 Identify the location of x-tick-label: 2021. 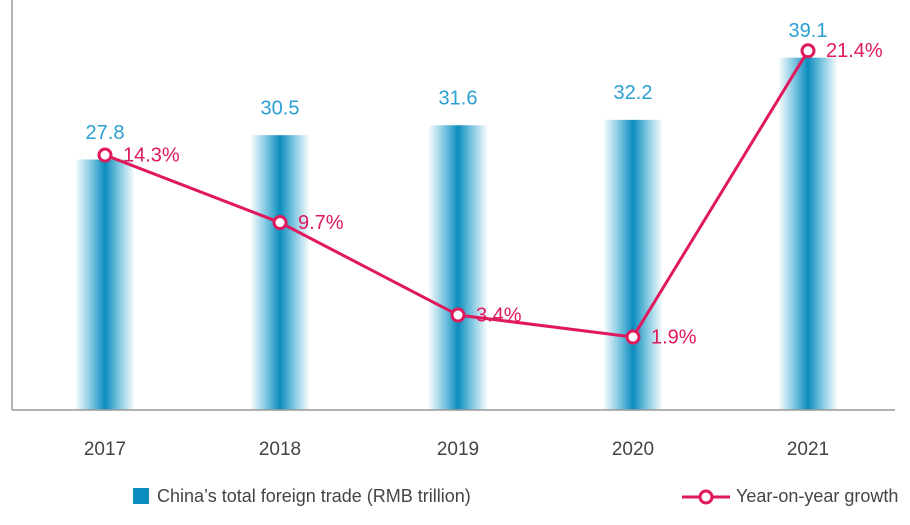
(808, 449).